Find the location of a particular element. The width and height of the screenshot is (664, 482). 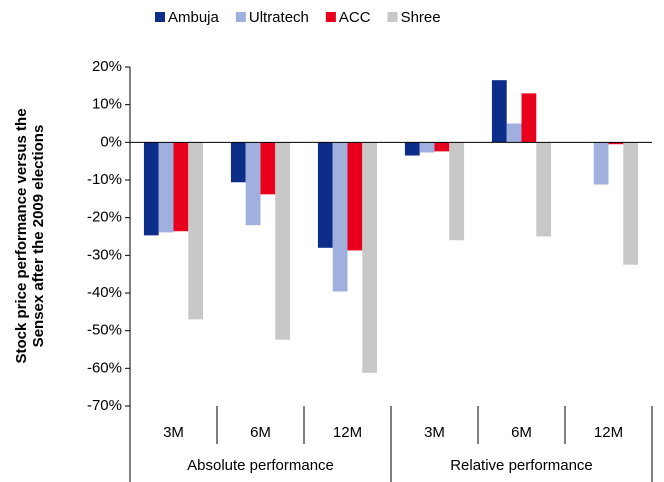

y-tick-label: -70% is located at coordinates (104, 405).